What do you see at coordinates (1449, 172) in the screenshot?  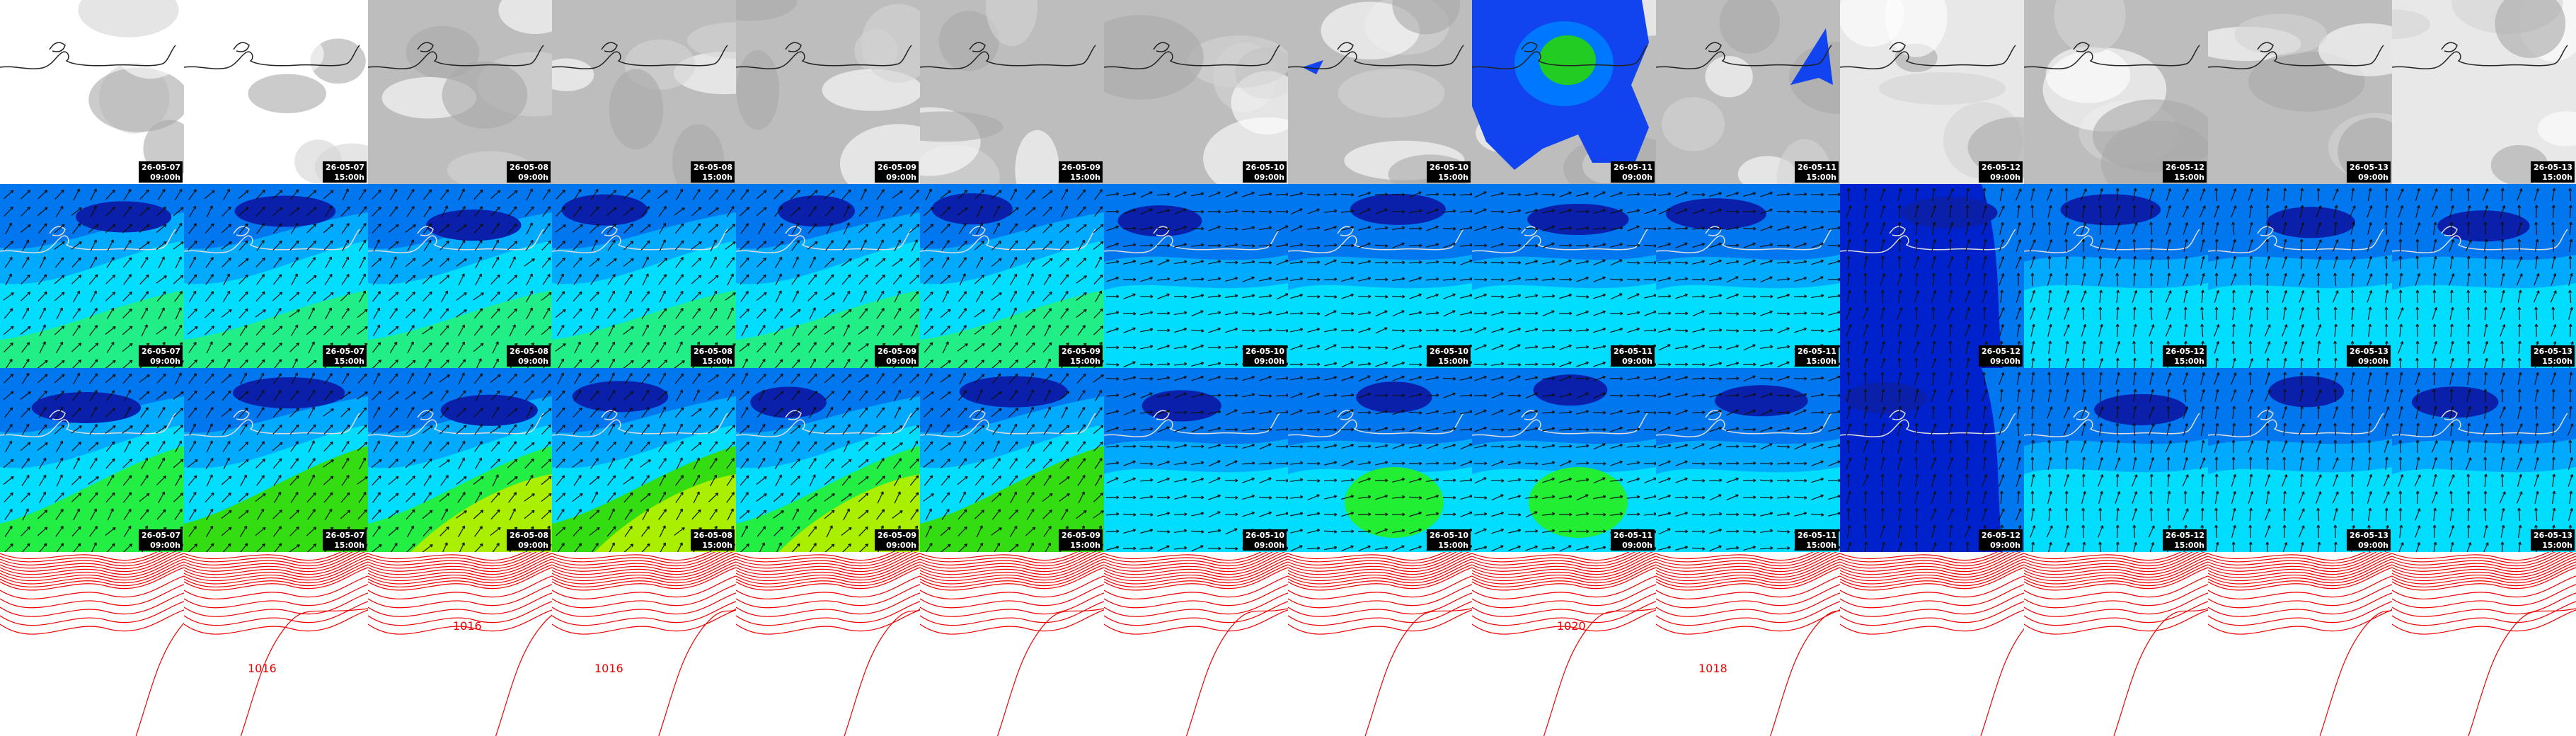 I see `stamp-bg` at bounding box center [1449, 172].